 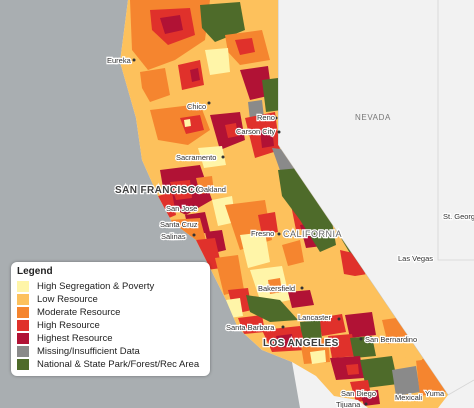 What do you see at coordinates (348, 404) in the screenshot?
I see `label-tijuana: Tijuana` at bounding box center [348, 404].